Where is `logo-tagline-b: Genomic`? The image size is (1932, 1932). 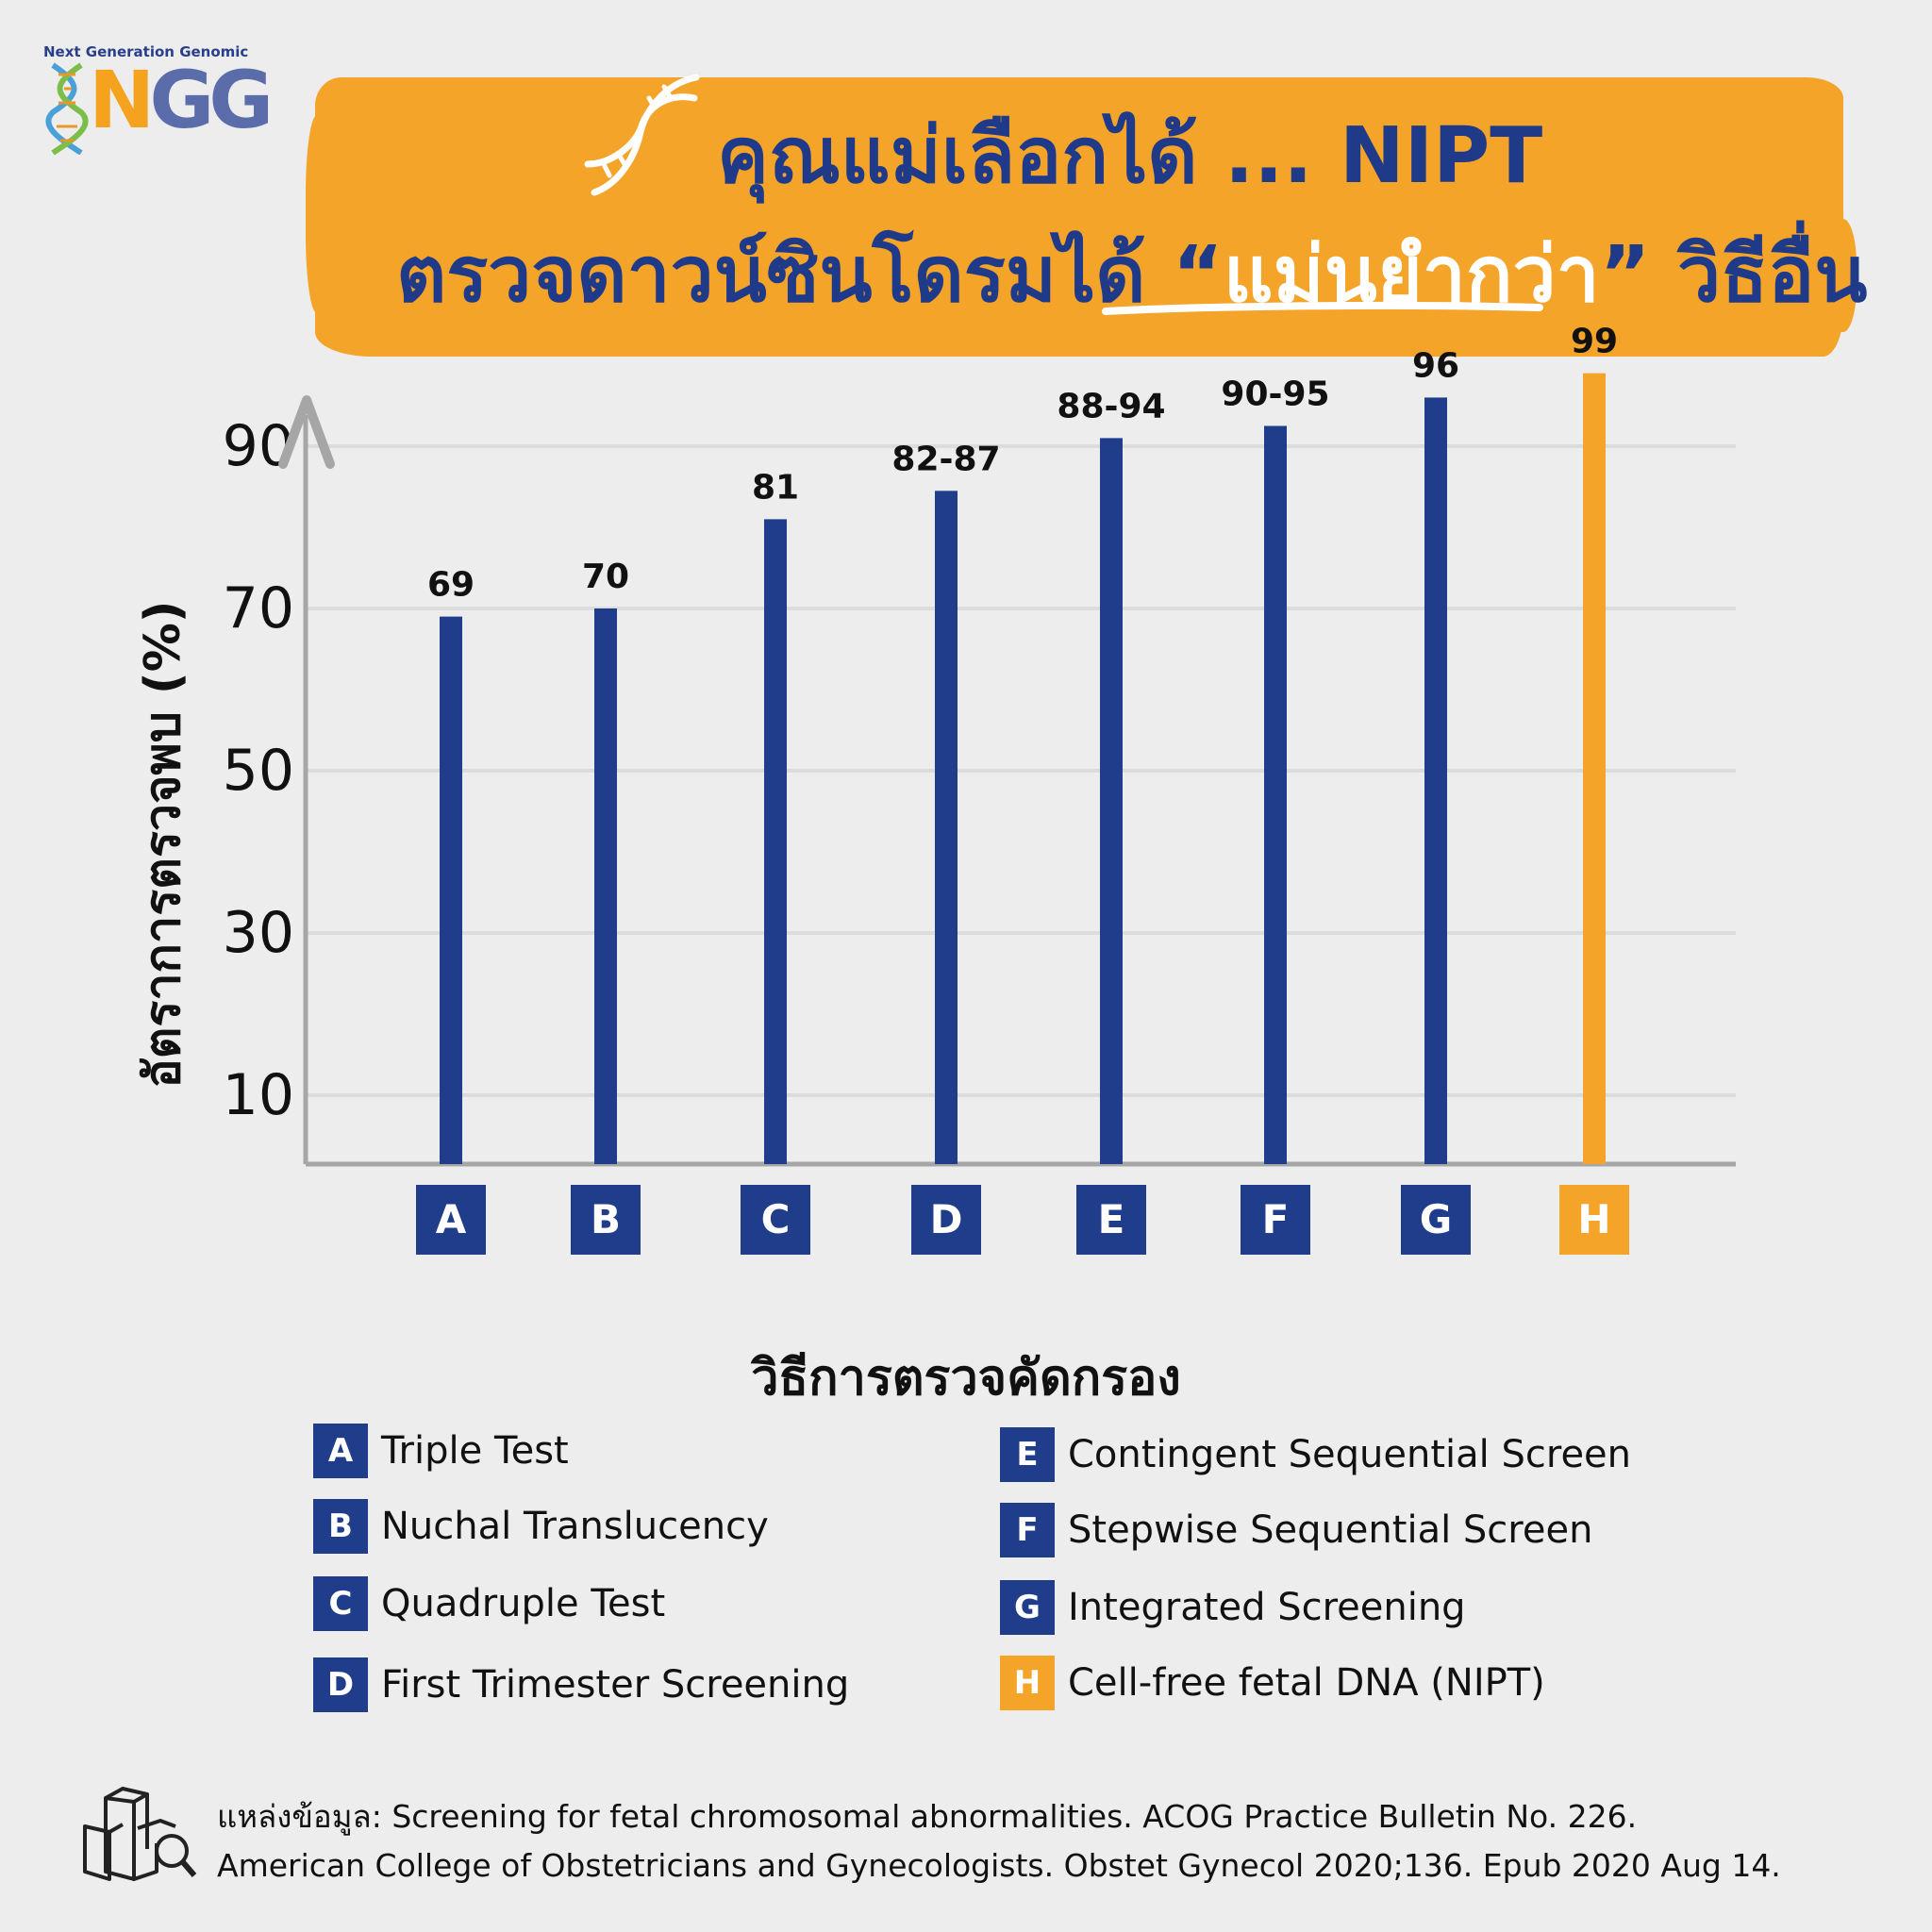 logo-tagline-b: Genomic is located at coordinates (214, 52).